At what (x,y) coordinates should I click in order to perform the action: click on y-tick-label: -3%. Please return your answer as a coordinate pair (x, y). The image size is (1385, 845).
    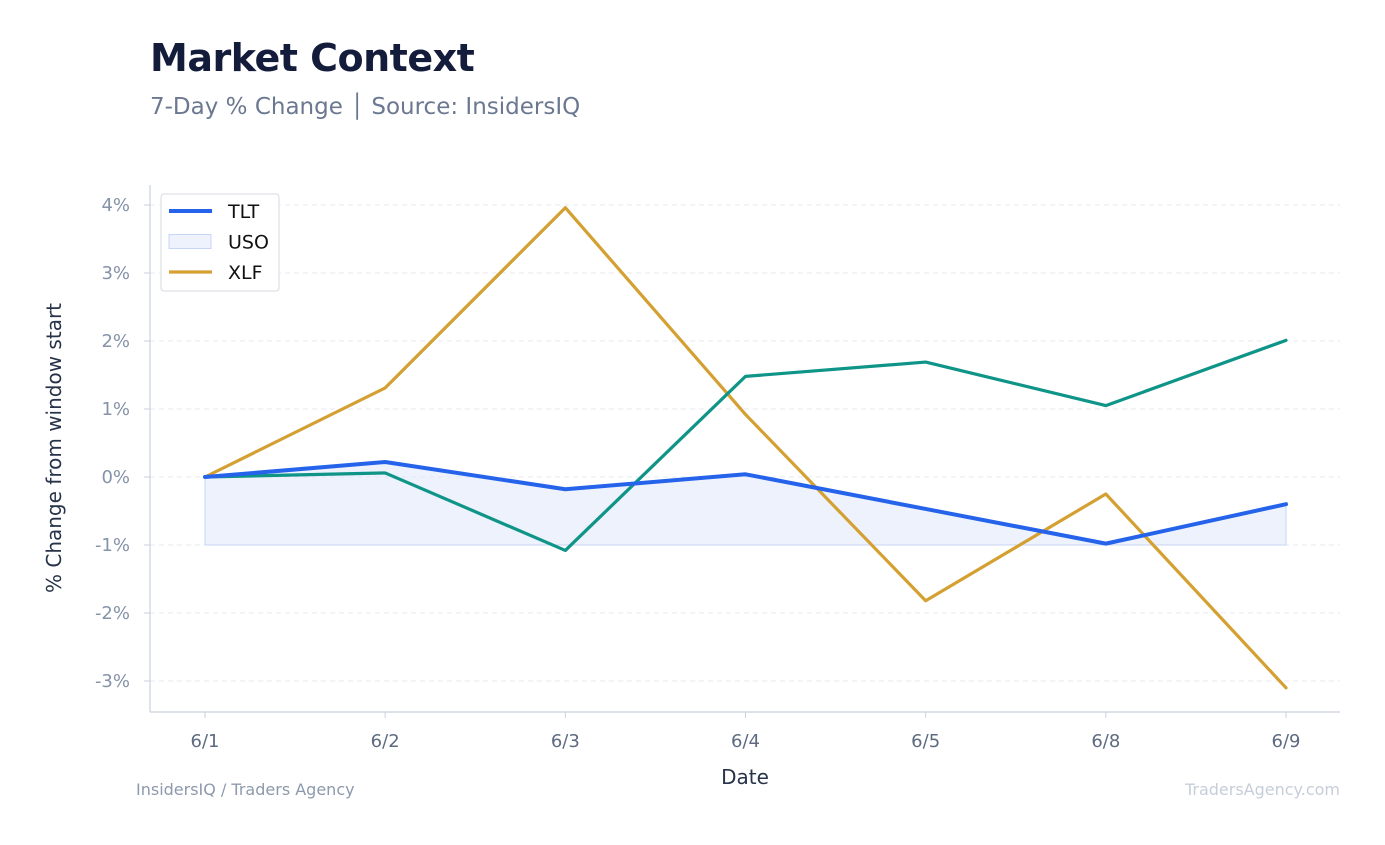
    Looking at the image, I should click on (112, 681).